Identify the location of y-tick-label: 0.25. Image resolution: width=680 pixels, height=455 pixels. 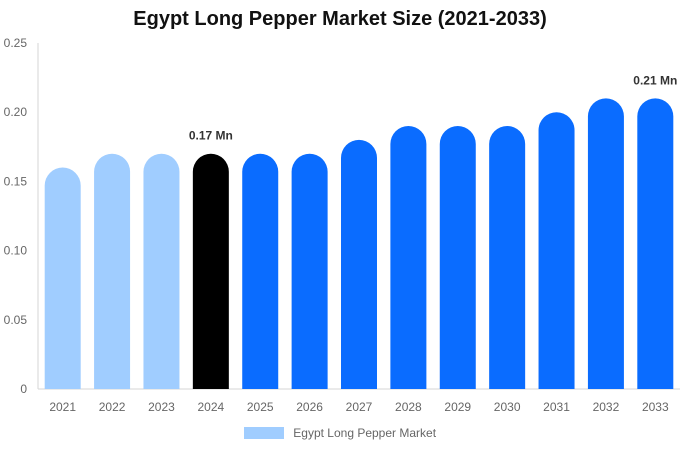
(16, 43).